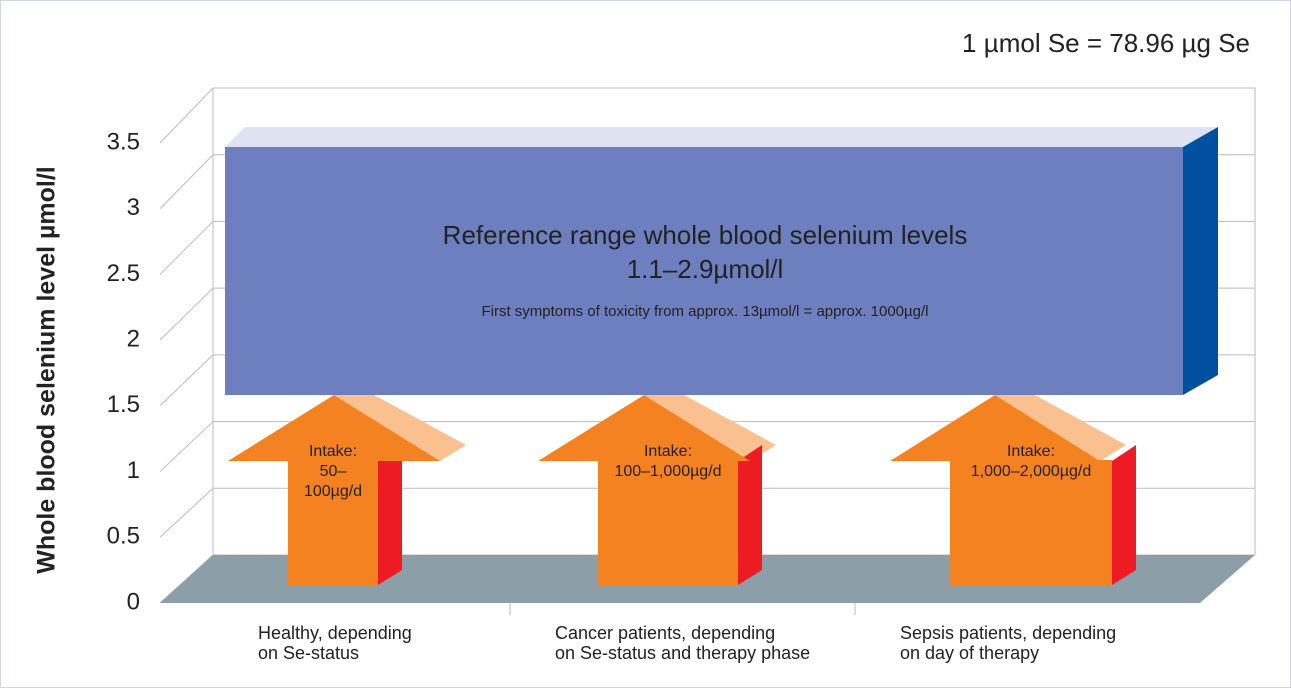 Image resolution: width=1291 pixels, height=688 pixels. Describe the element at coordinates (47, 370) in the screenshot. I see `y-axis-label: Whole blood selenium level µmol/l` at that location.